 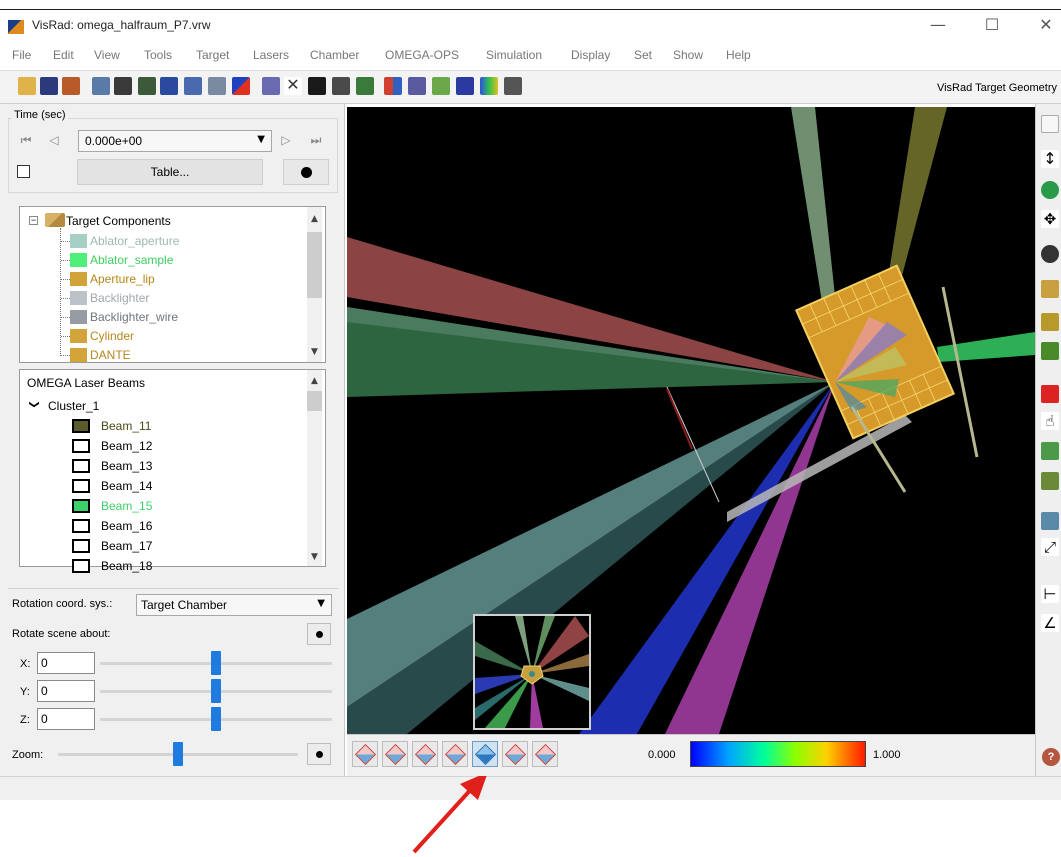 I want to click on target-icon, so click(x=147, y=86).